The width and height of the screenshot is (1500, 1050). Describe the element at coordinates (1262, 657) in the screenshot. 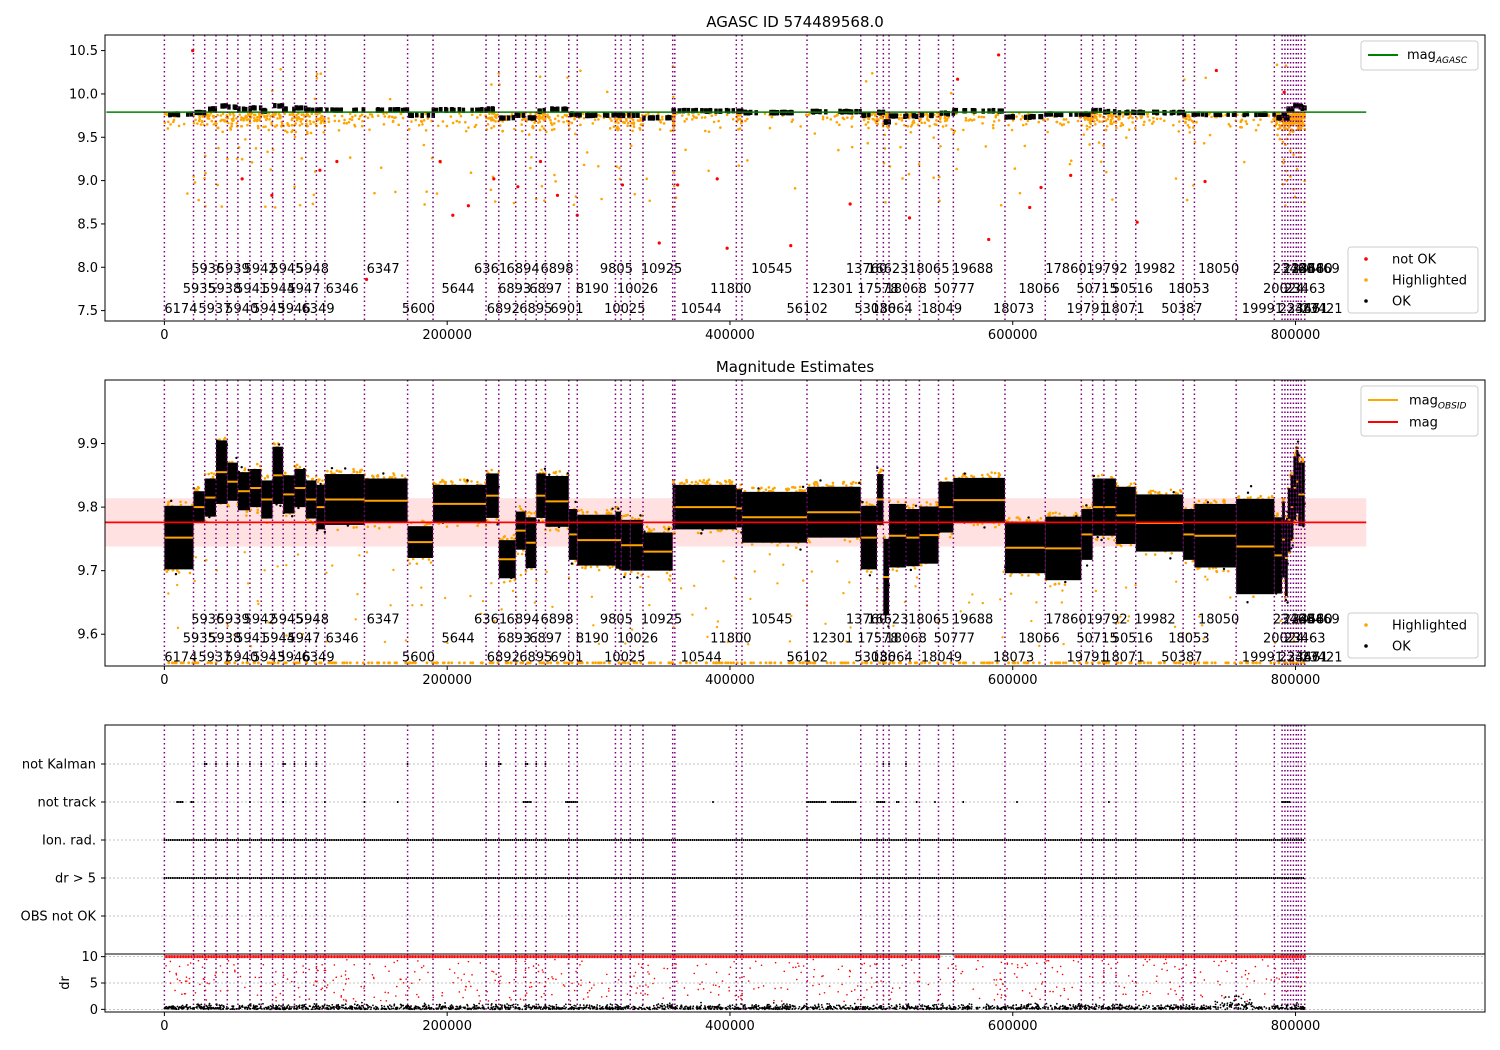

I see `obsid-label: 19991` at that location.